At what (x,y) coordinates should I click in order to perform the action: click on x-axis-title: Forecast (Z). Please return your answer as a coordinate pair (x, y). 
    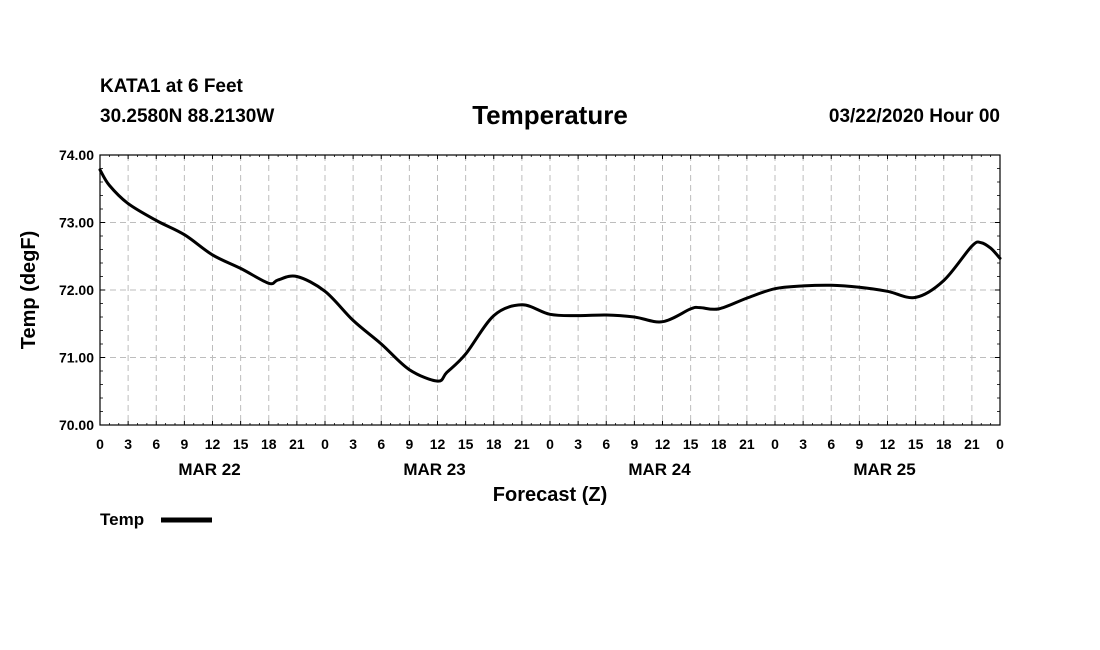
    Looking at the image, I should click on (550, 495).